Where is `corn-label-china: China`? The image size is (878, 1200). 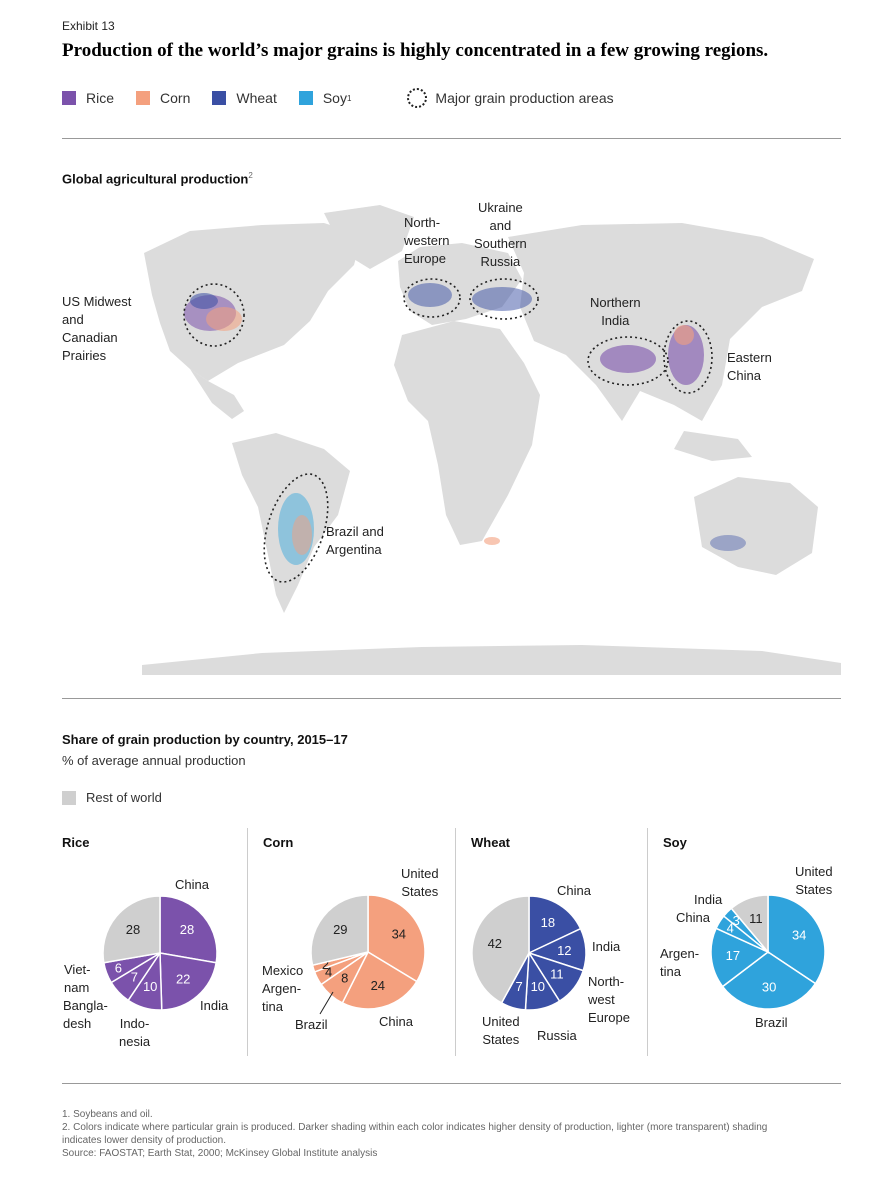
corn-label-china: China is located at coordinates (396, 1021).